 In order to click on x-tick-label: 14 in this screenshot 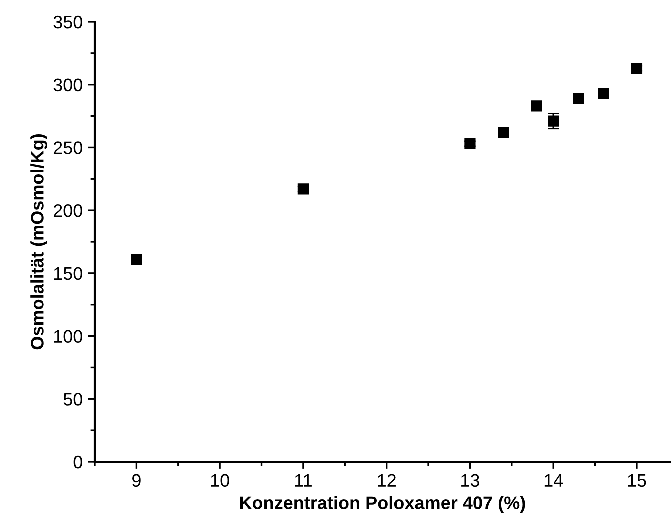, I will do `click(554, 480)`.